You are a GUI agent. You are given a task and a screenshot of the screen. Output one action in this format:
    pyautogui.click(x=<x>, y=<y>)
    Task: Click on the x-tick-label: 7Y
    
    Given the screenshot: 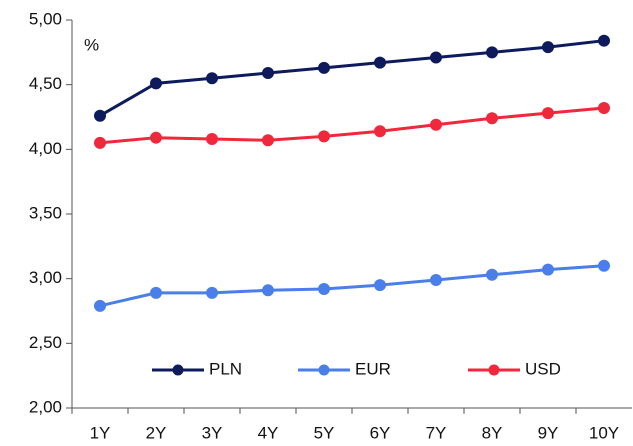 What is the action you would take?
    pyautogui.click(x=436, y=432)
    